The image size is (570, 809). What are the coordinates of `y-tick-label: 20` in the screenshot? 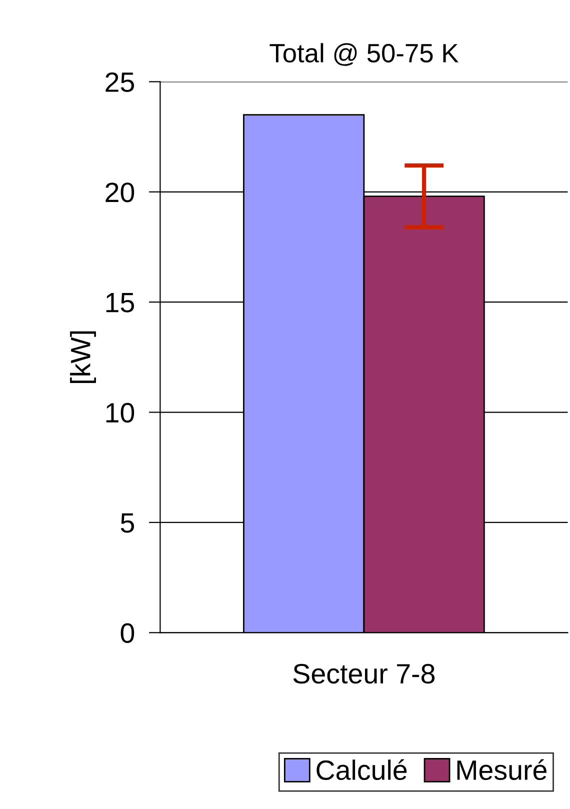 It's located at (120, 192).